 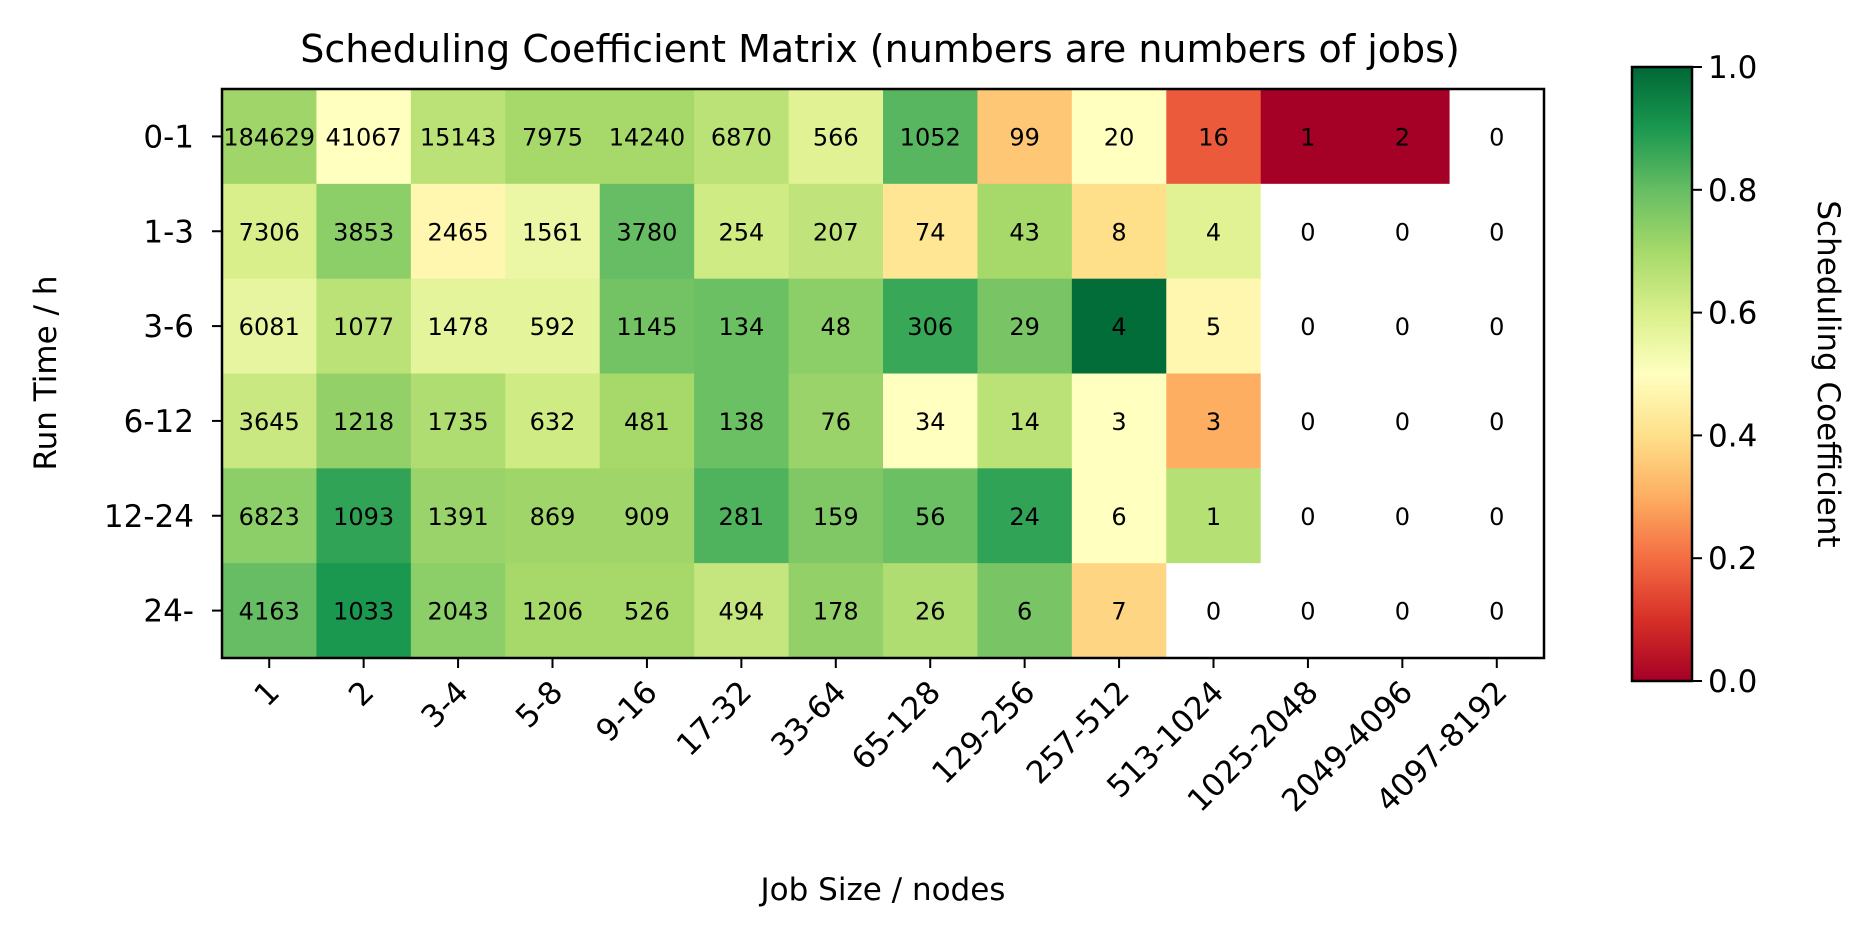 I want to click on cell-count-label: 24, so click(x=1024, y=517).